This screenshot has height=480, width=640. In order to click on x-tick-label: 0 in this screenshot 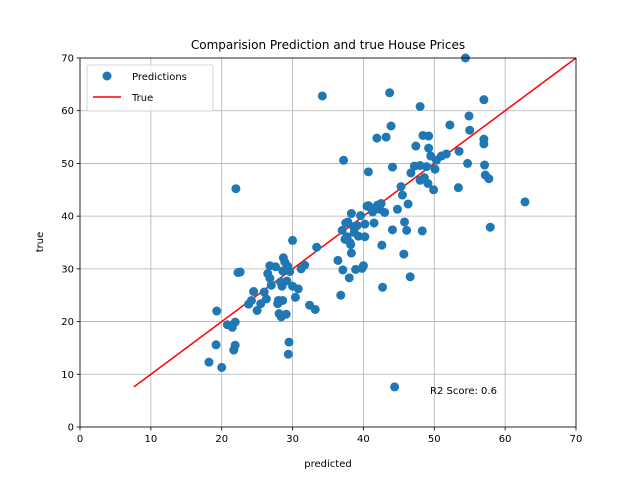, I will do `click(80, 439)`.